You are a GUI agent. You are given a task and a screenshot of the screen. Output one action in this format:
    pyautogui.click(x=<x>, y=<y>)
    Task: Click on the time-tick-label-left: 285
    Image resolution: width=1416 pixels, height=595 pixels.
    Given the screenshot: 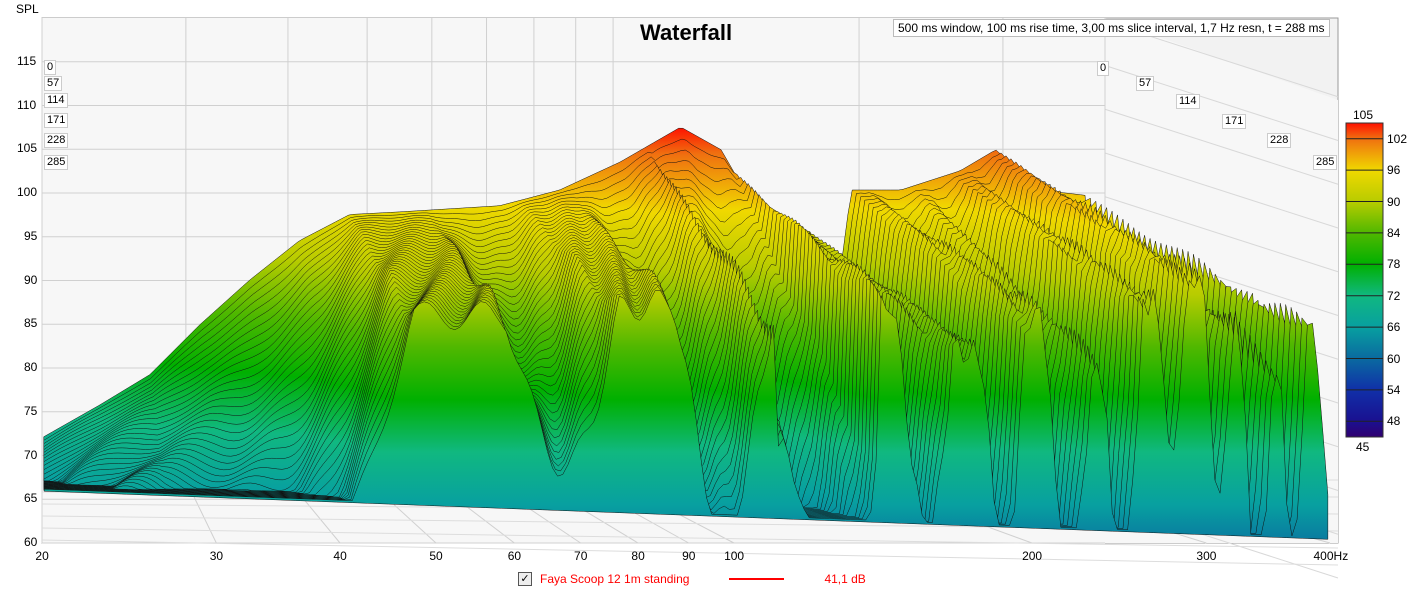 What is the action you would take?
    pyautogui.click(x=56, y=162)
    